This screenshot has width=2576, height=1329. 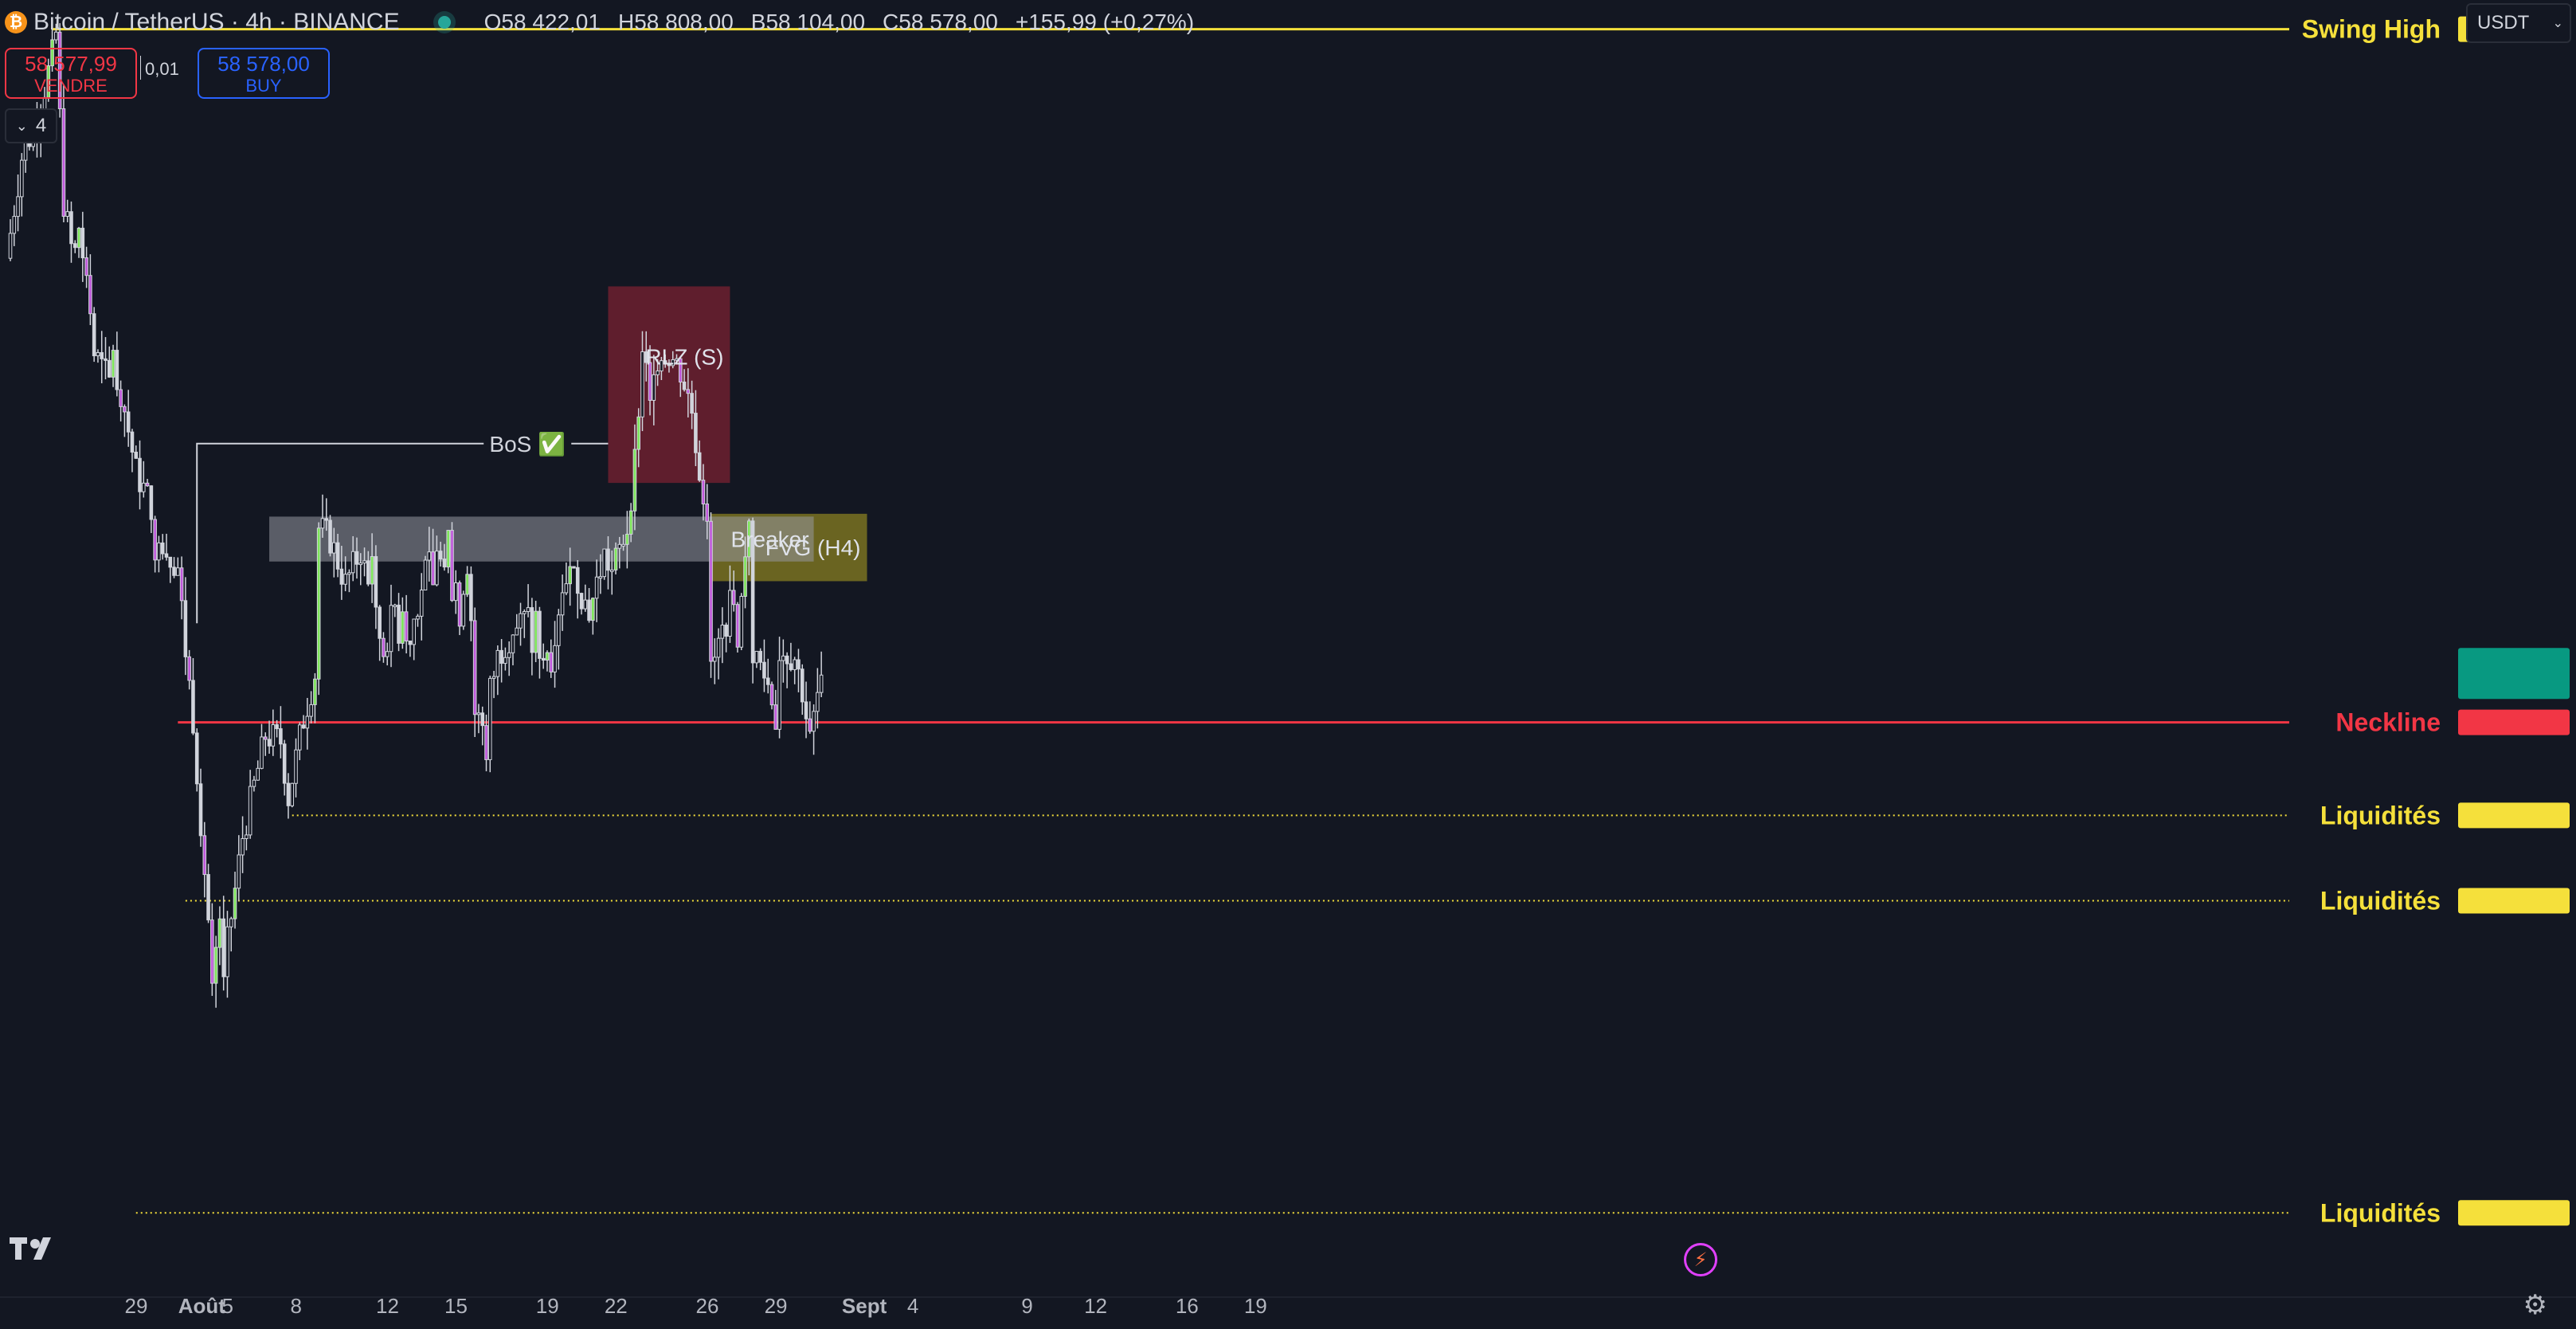 I want to click on indicators-toggle-button: ⌄ 4, so click(x=31, y=126).